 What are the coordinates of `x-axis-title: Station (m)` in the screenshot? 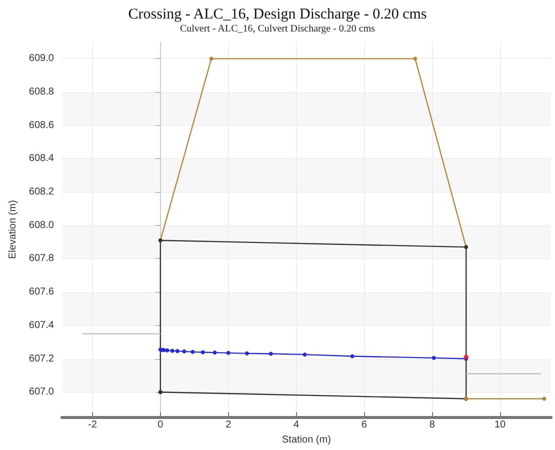 It's located at (306, 440).